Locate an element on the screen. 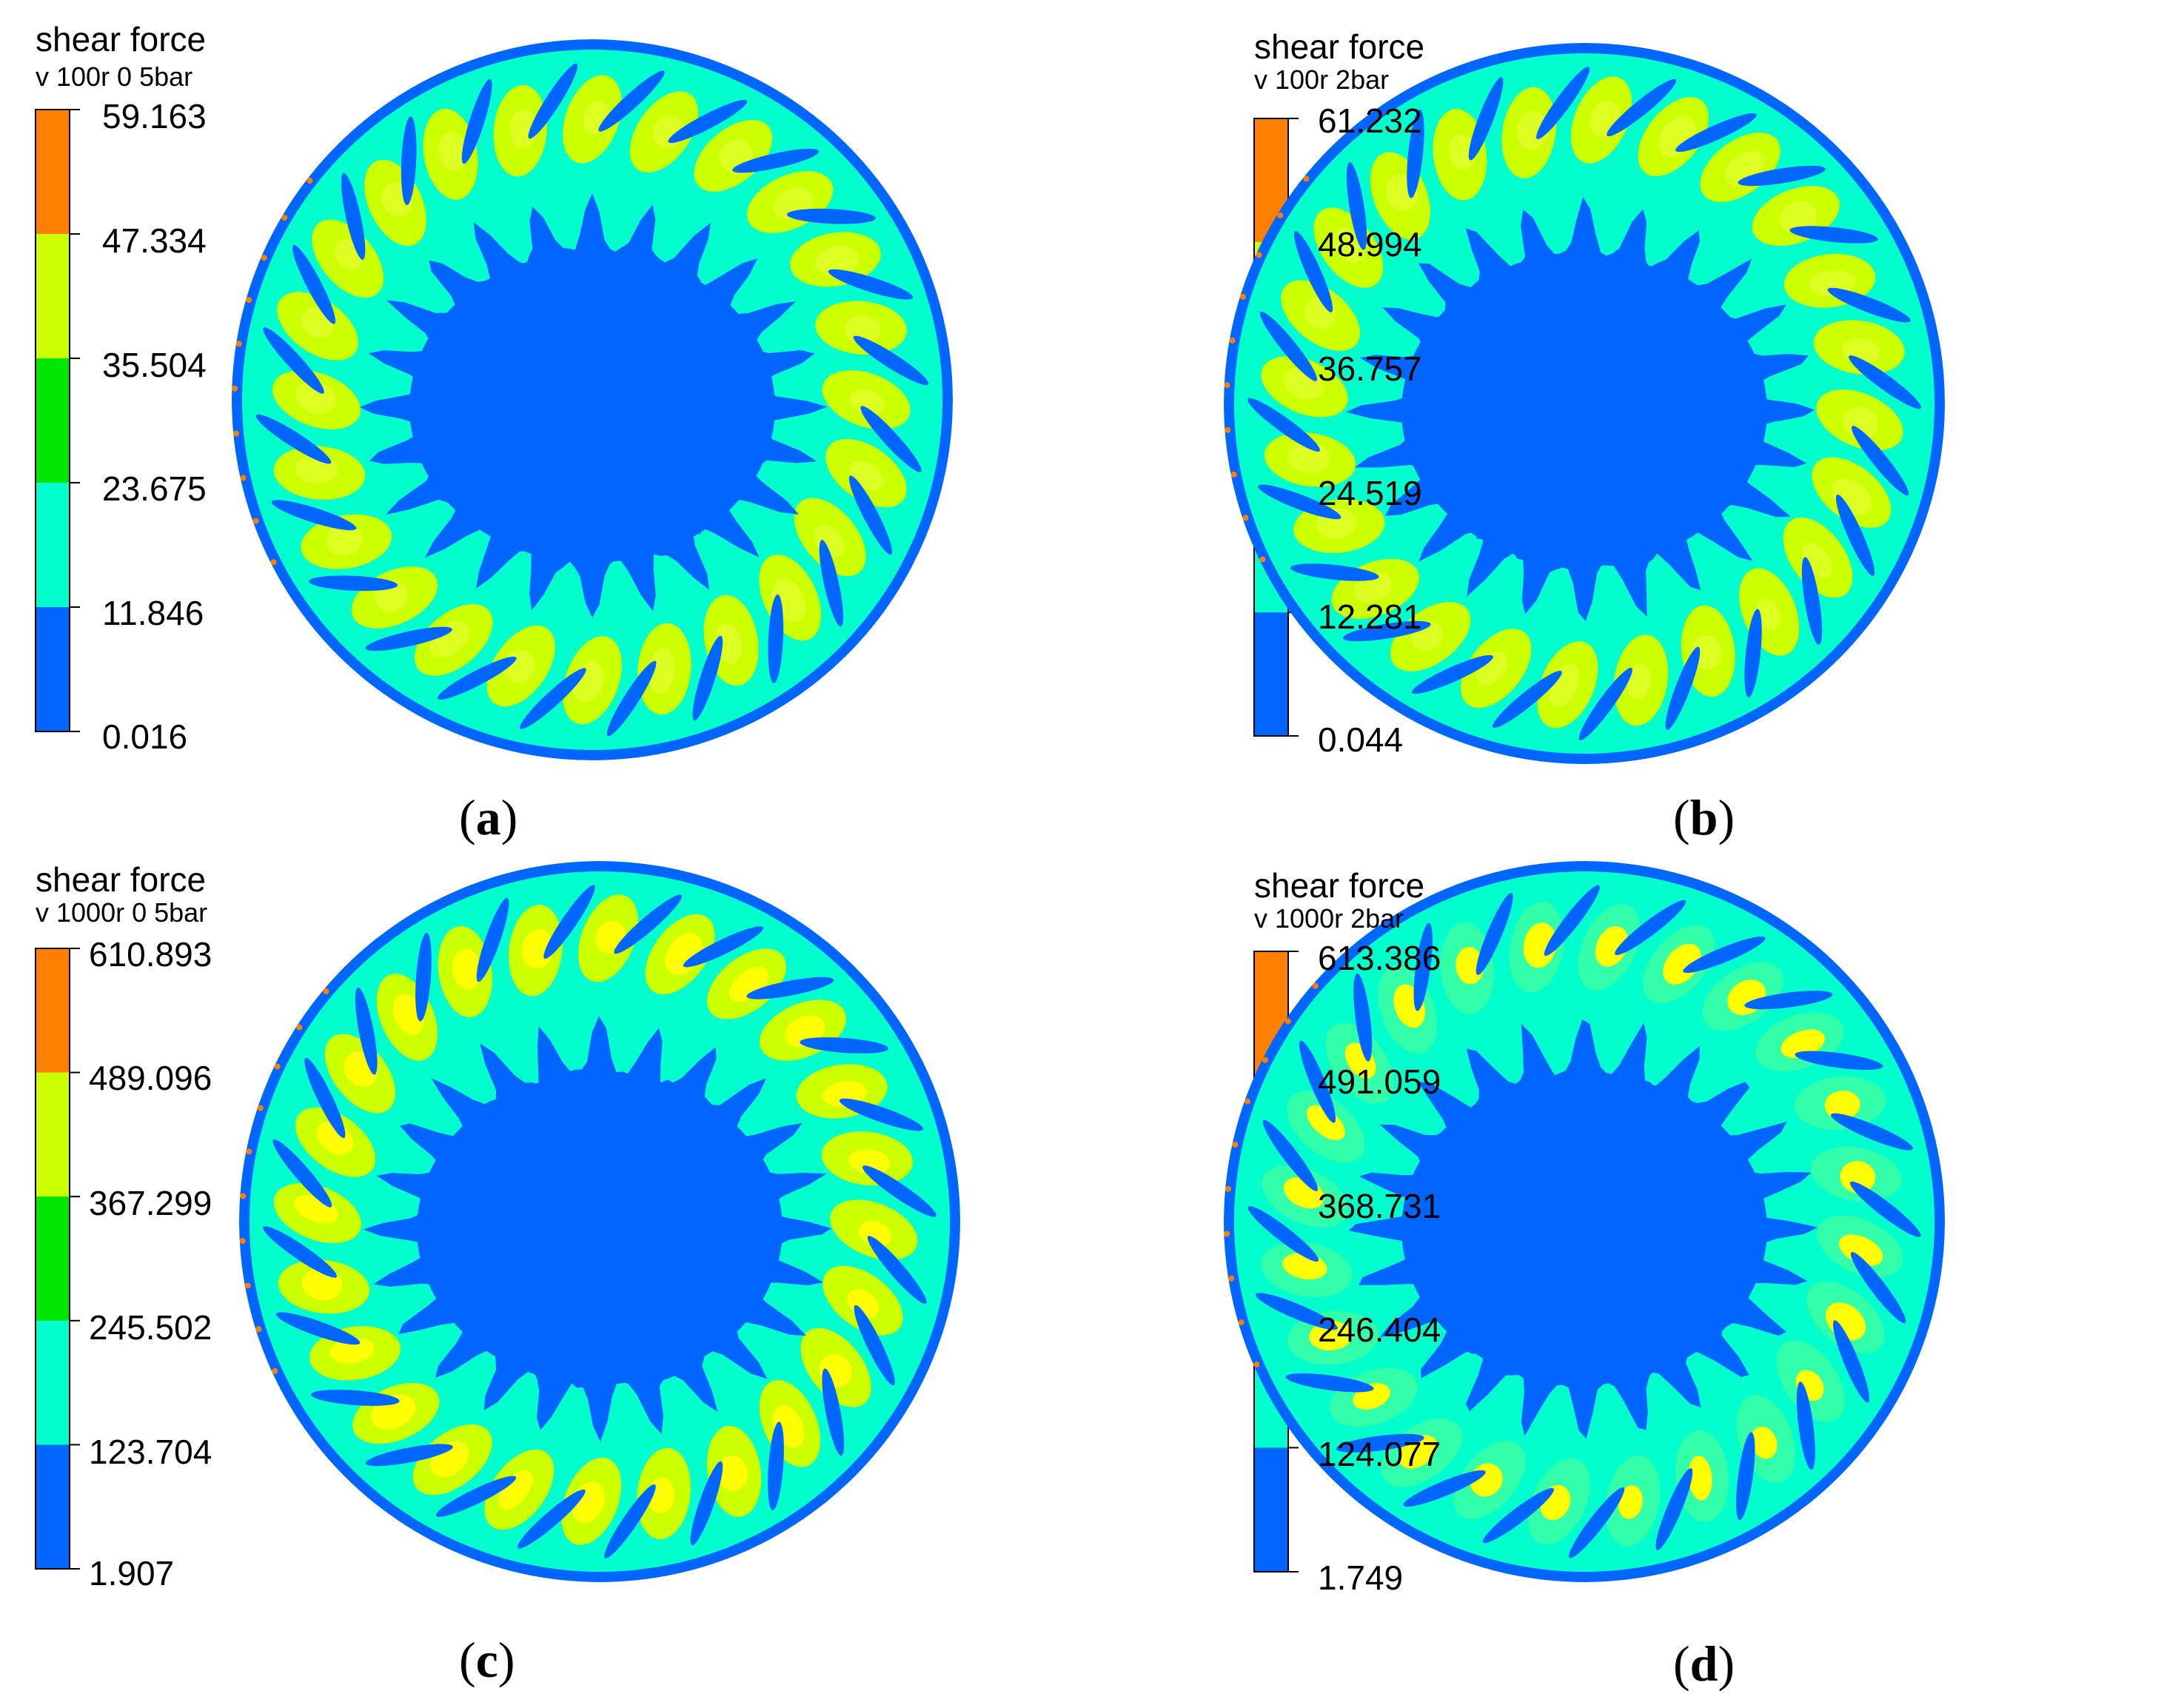 This screenshot has width=2184, height=1708. tick-label: 12.281 is located at coordinates (1370, 616).